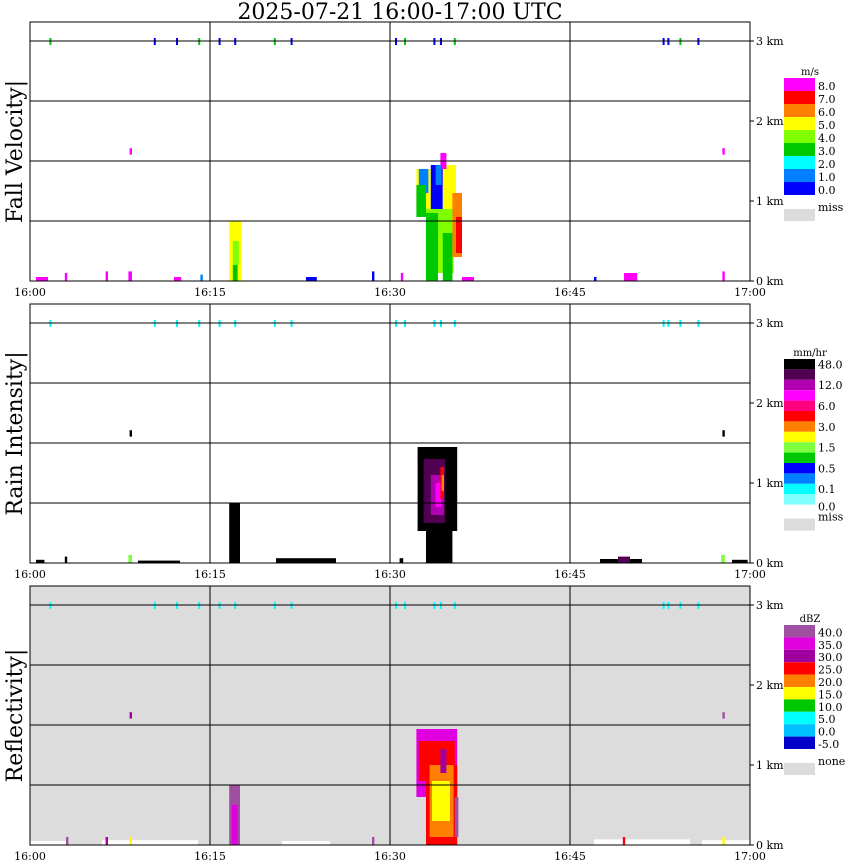 Image resolution: width=850 pixels, height=868 pixels. Describe the element at coordinates (830, 364) in the screenshot. I see `legend-label: 48.0` at that location.